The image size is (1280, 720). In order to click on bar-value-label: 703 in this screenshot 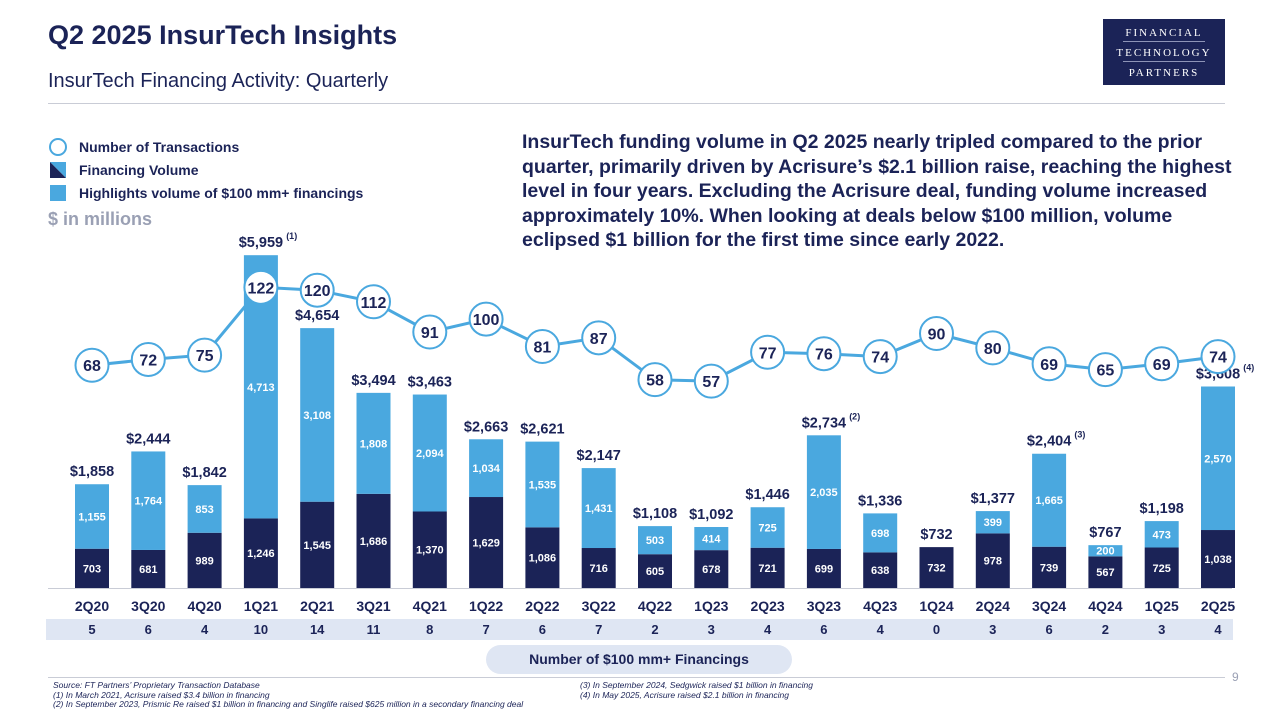, I will do `click(92, 569)`.